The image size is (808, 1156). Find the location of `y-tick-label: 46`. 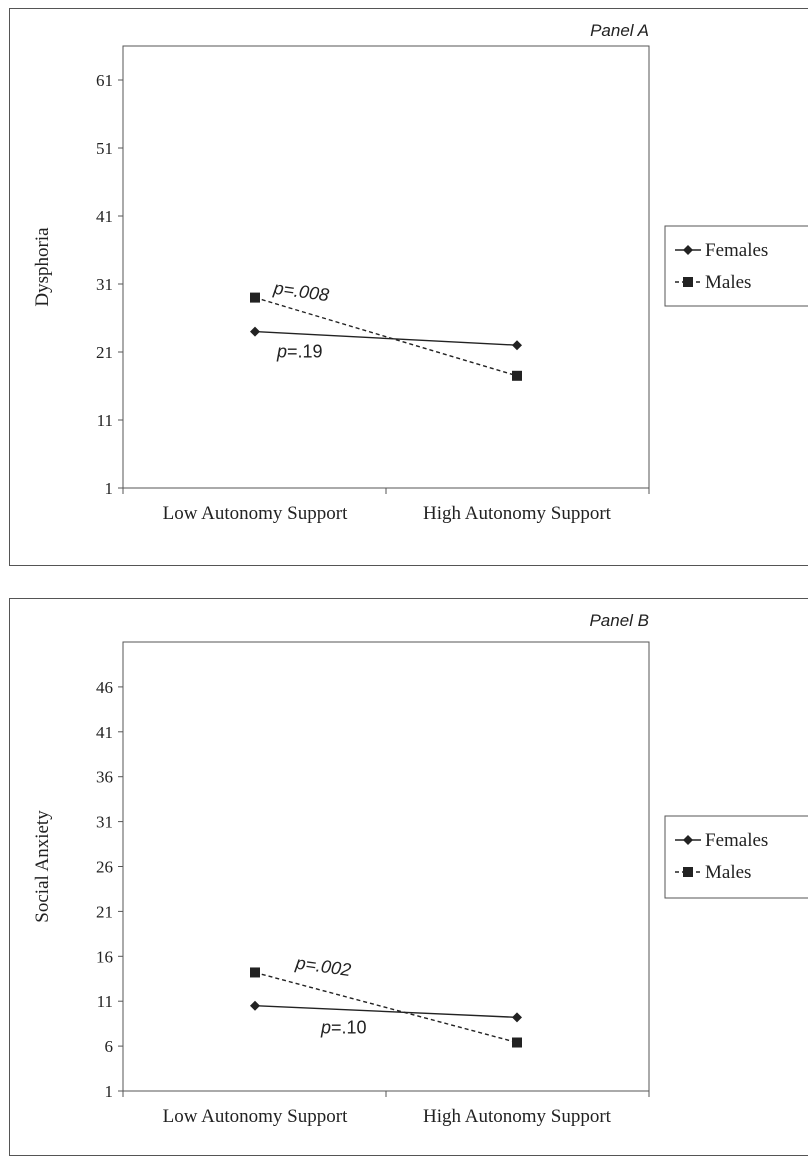

y-tick-label: 46 is located at coordinates (104, 687).